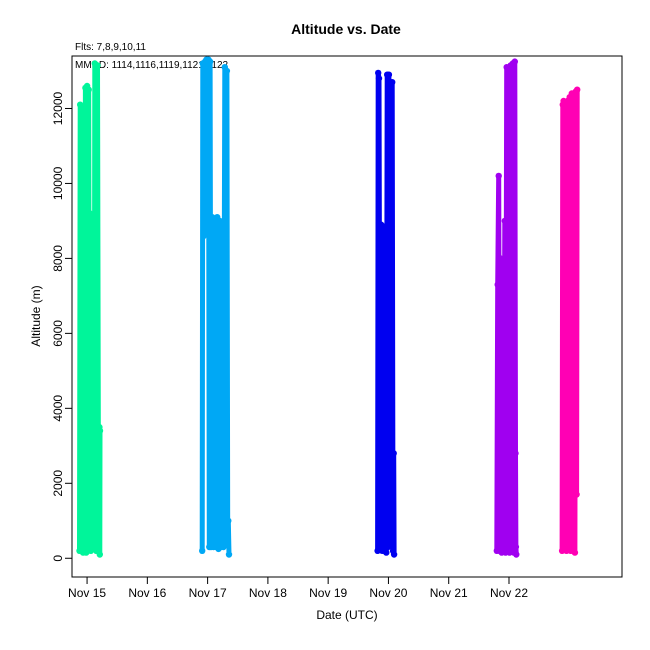 This screenshot has width=650, height=650. What do you see at coordinates (509, 593) in the screenshot?
I see `x-tick-label: Nov 22` at bounding box center [509, 593].